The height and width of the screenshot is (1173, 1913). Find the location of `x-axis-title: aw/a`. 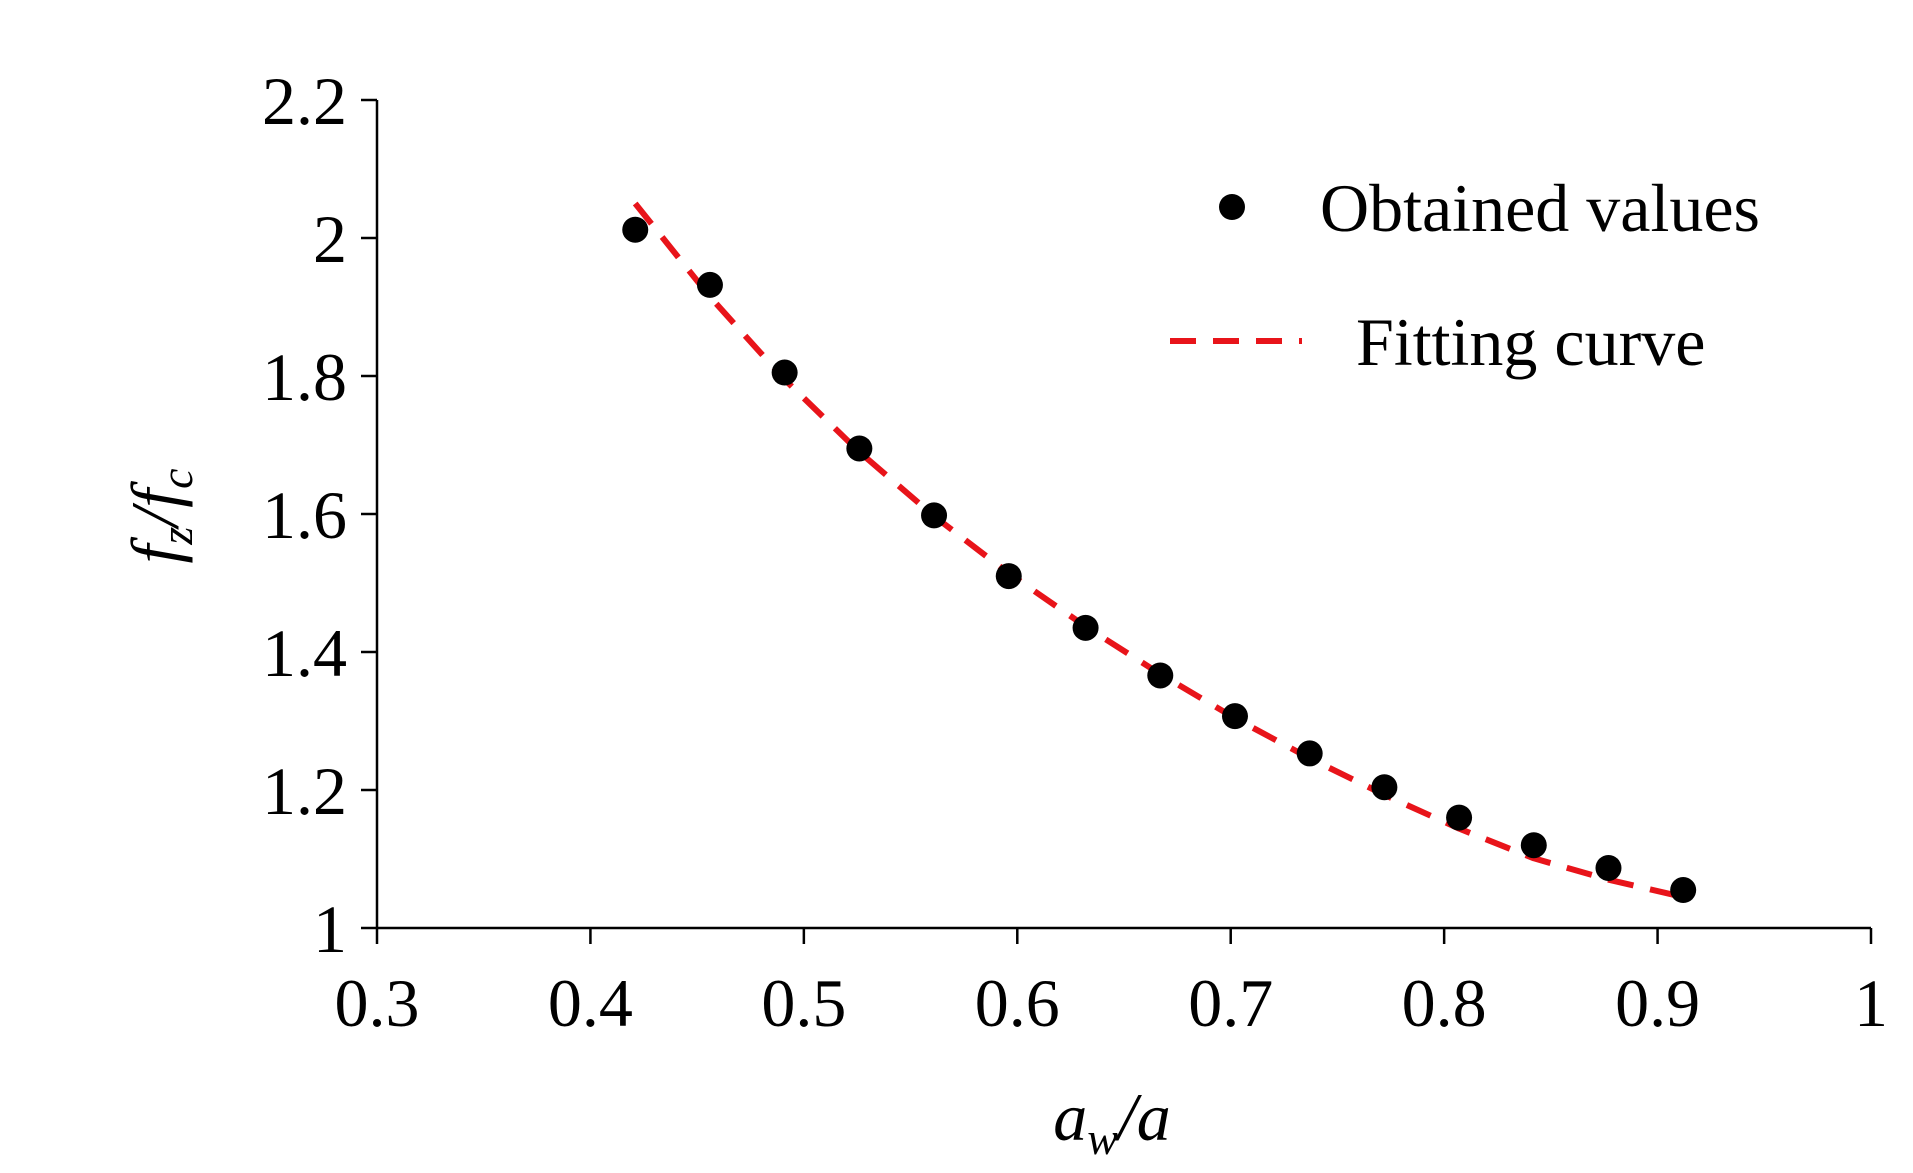

x-axis-title: aw/a is located at coordinates (1112, 1121).